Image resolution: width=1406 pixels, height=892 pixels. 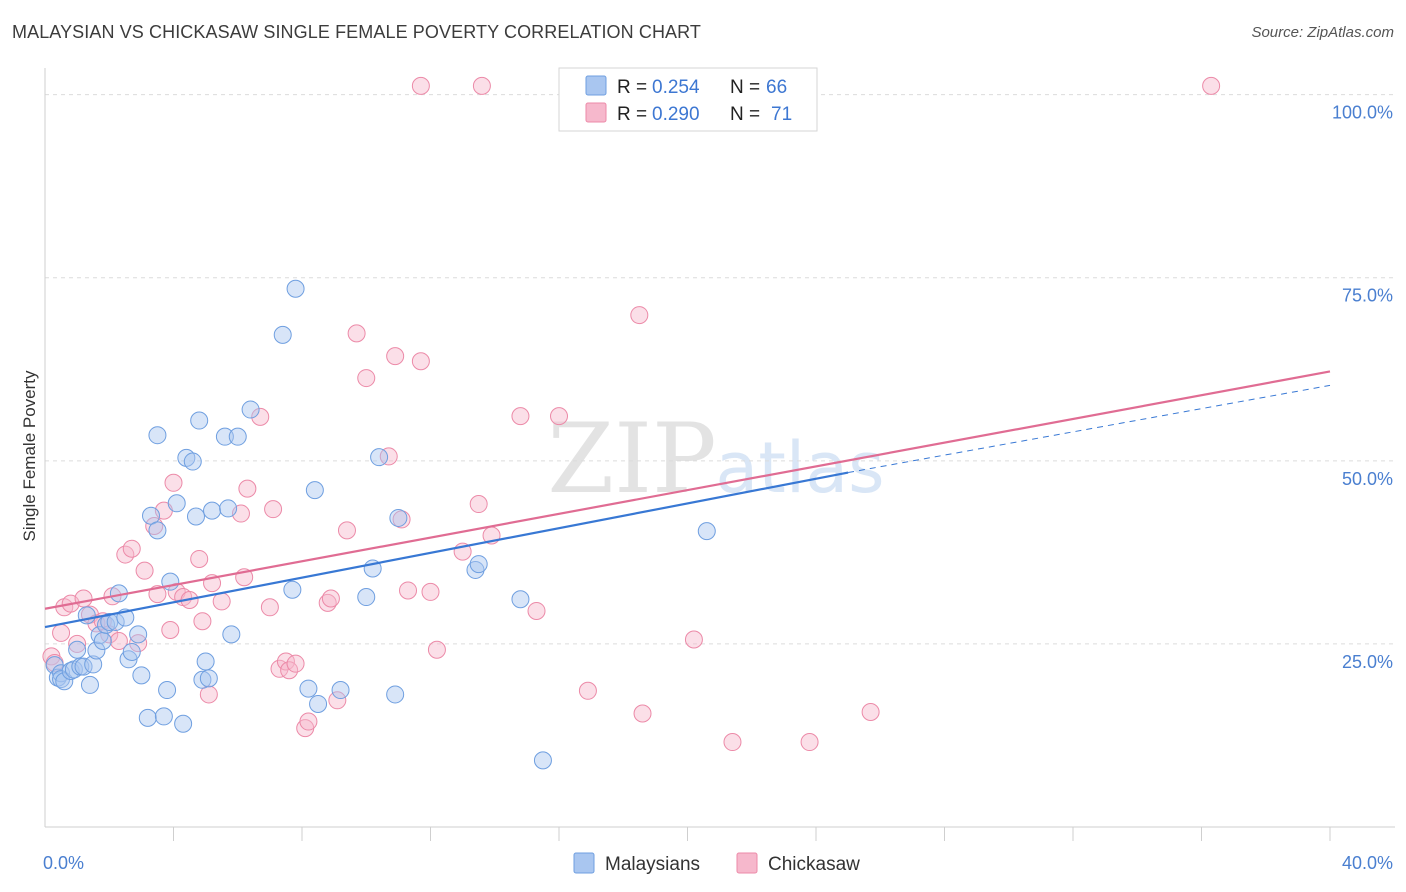 I want to click on stats-r-value-1: 0.254, so click(x=676, y=87).